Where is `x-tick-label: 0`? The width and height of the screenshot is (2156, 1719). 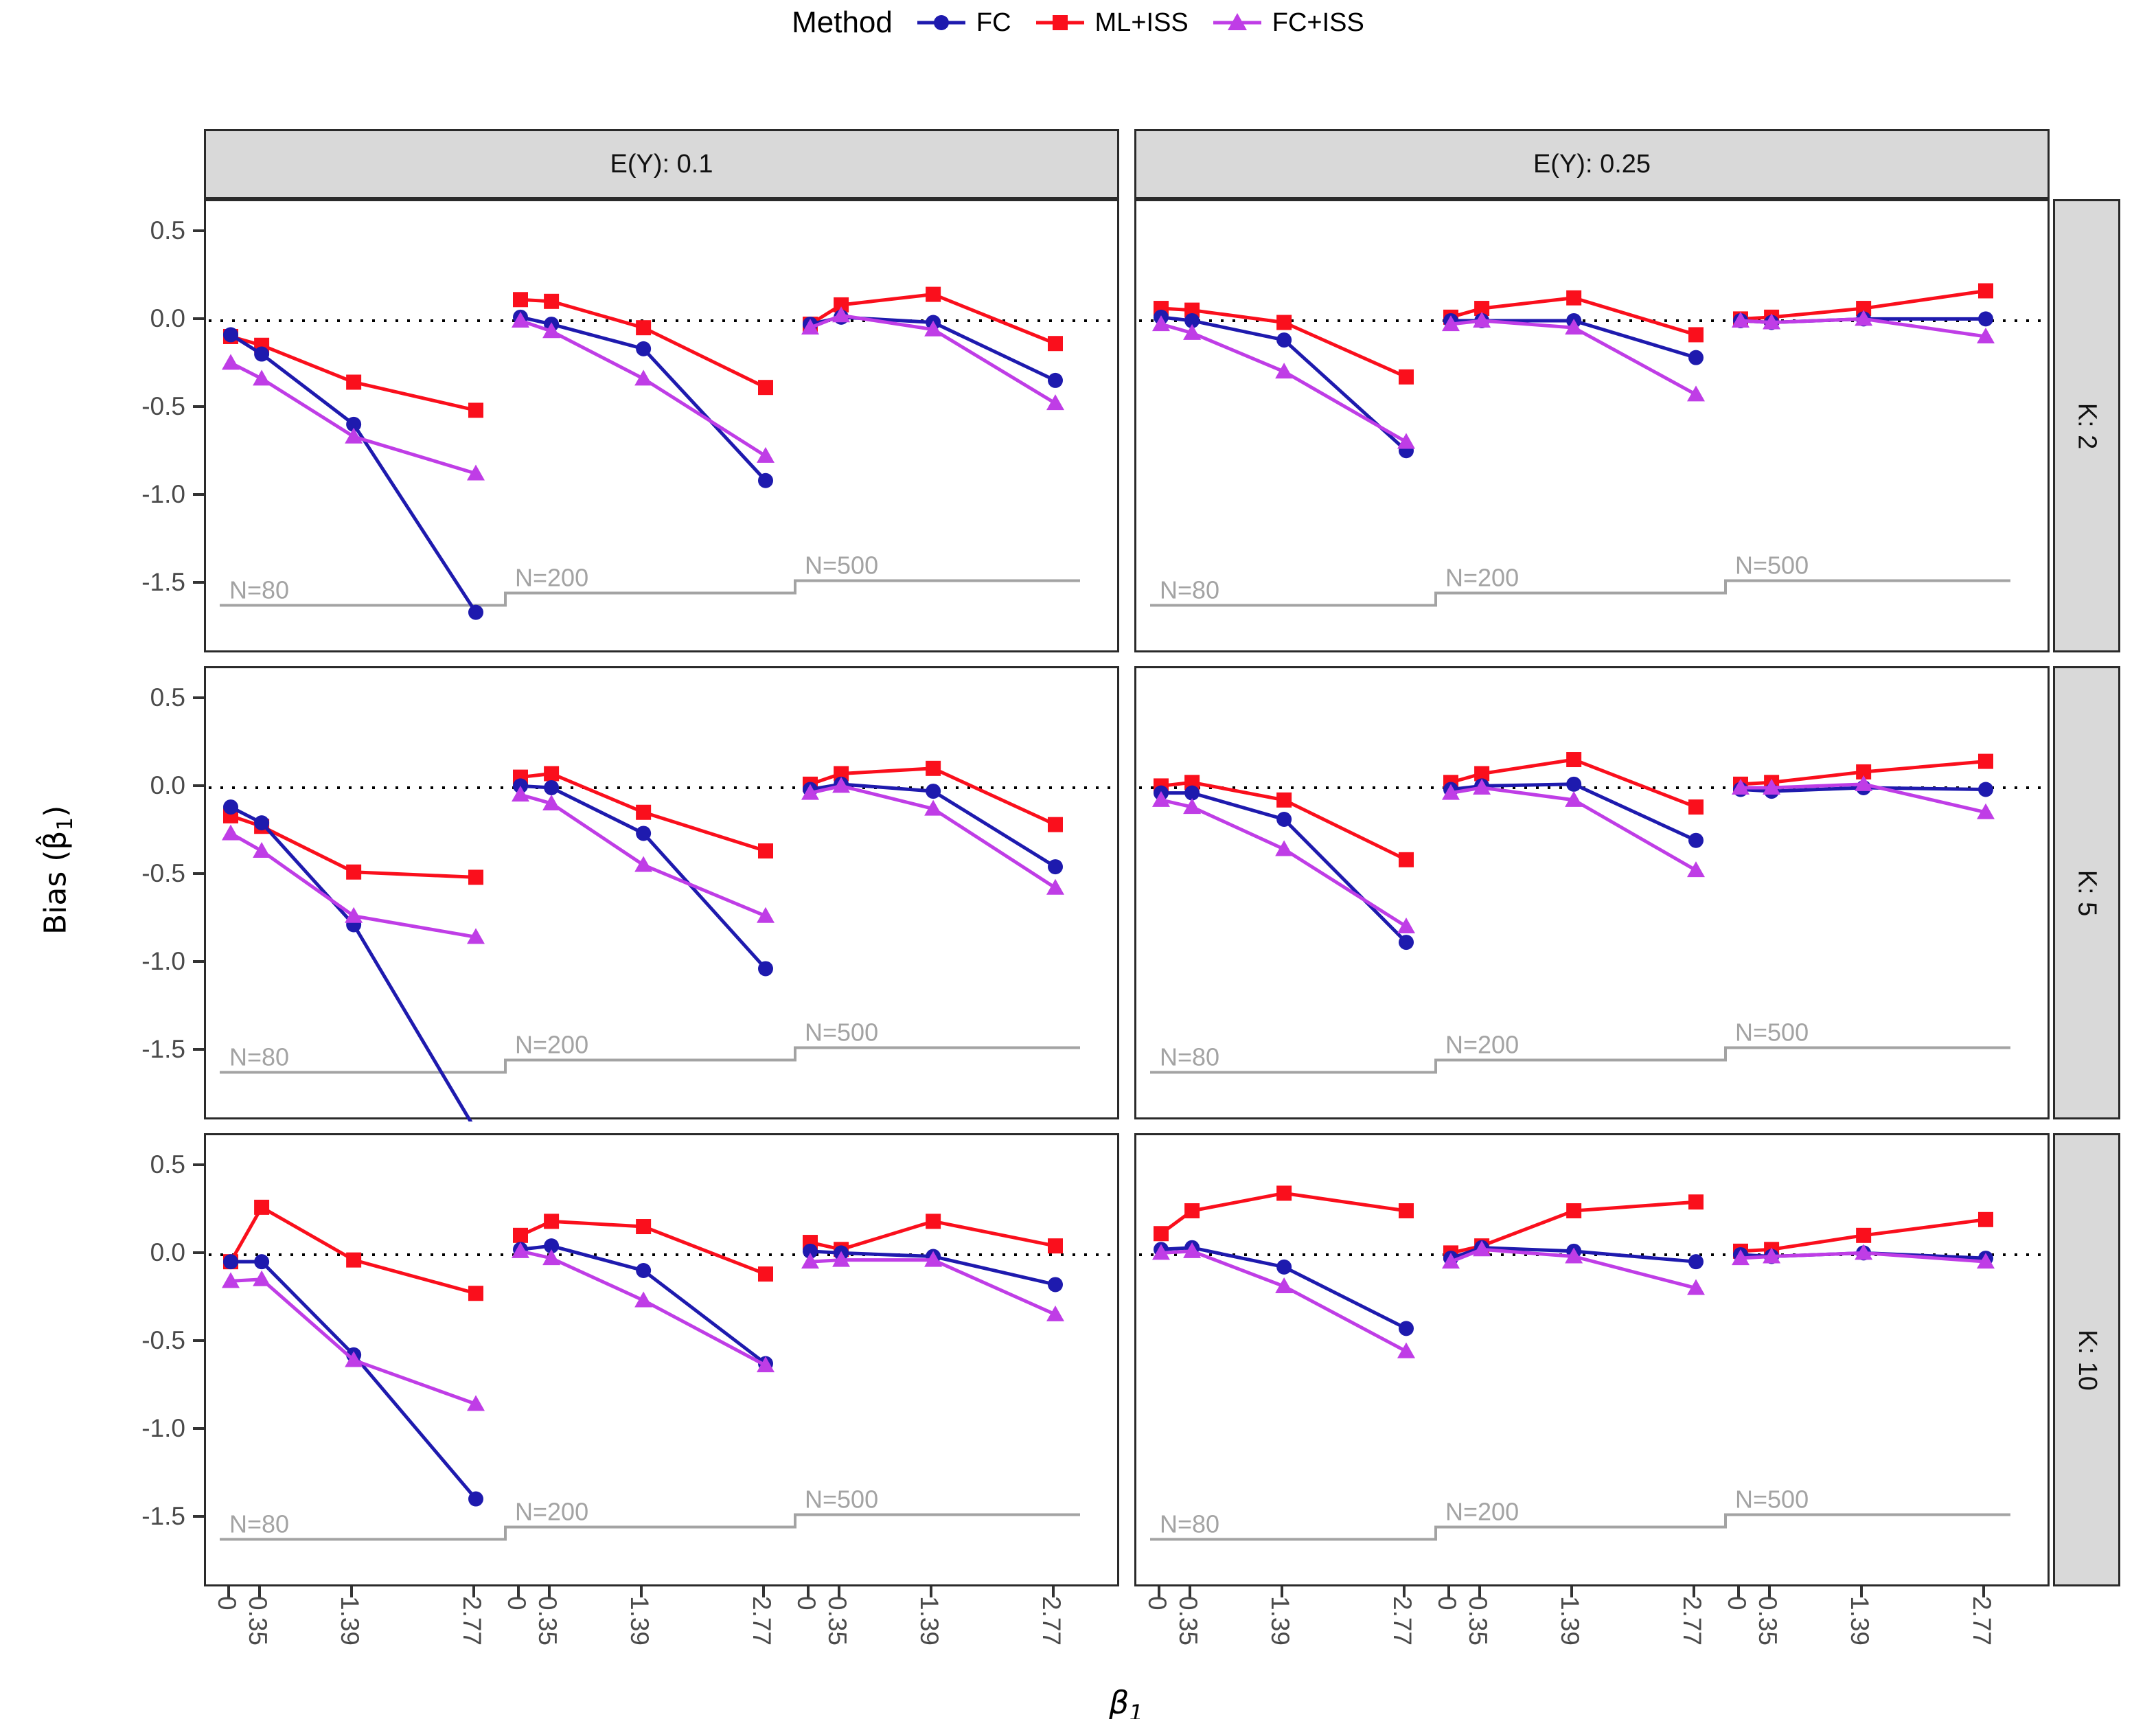 x-tick-label: 0 is located at coordinates (806, 1603).